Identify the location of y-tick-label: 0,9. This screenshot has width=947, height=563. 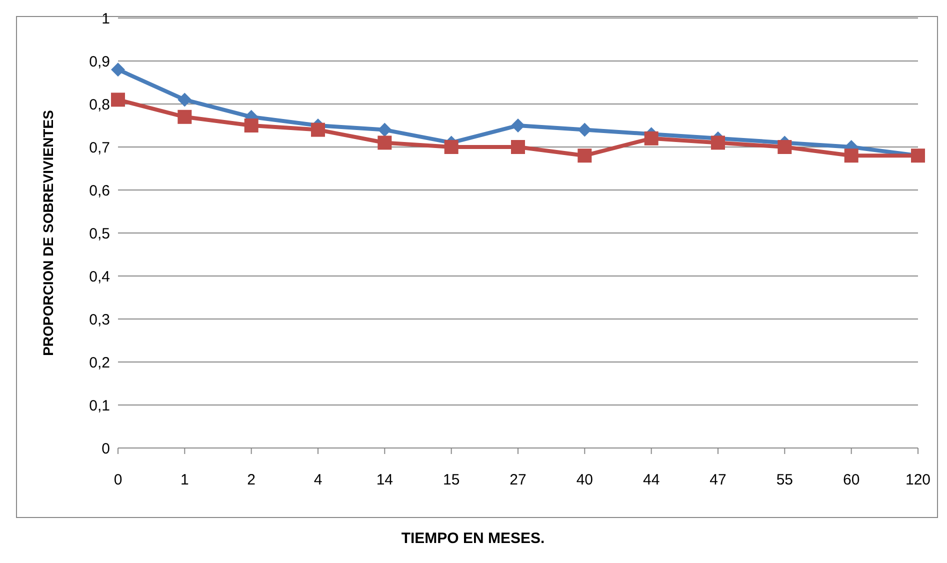
(99, 61).